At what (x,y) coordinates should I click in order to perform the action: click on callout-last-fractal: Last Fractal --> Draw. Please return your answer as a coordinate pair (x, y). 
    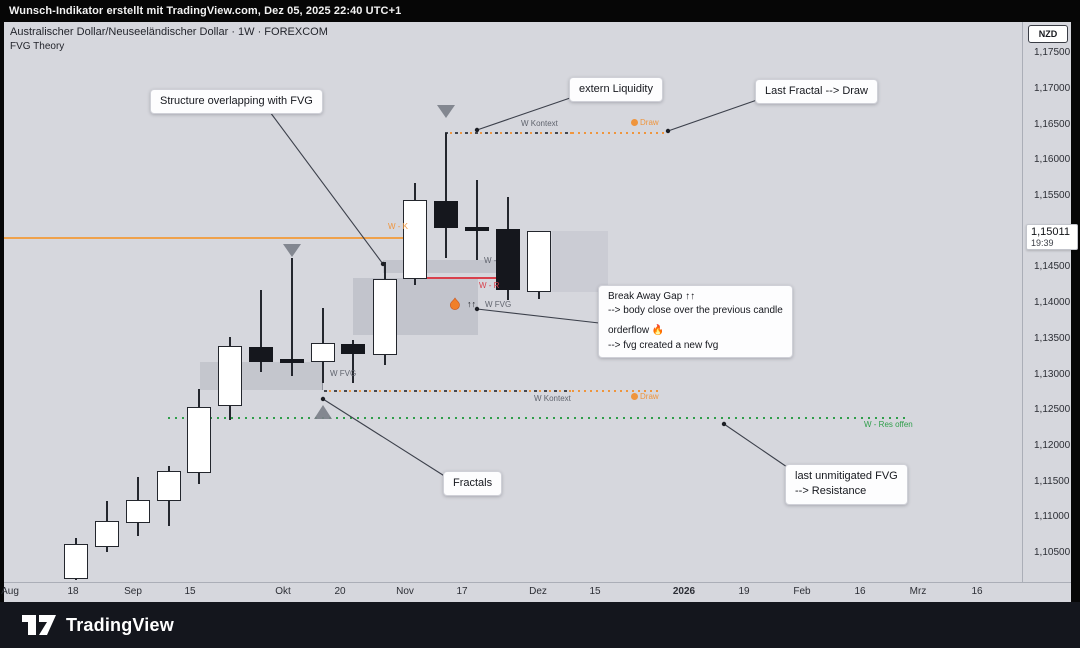
    Looking at the image, I should click on (816, 92).